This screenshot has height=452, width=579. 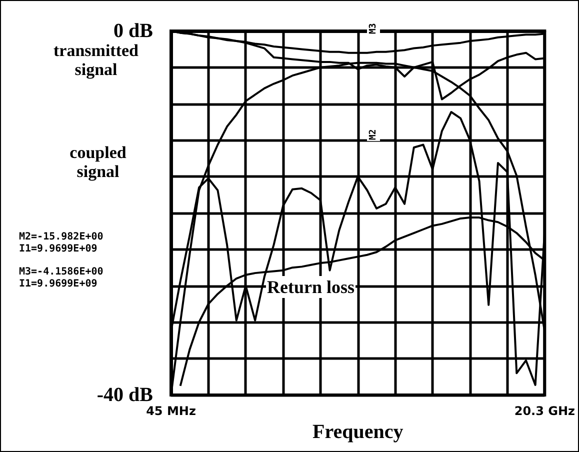 I want to click on text: coupled signal, so click(x=98, y=162).